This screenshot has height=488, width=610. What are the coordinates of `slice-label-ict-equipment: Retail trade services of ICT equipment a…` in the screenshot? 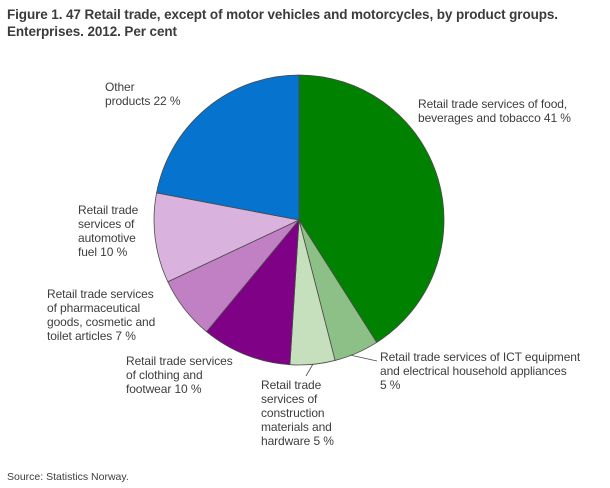 It's located at (480, 371).